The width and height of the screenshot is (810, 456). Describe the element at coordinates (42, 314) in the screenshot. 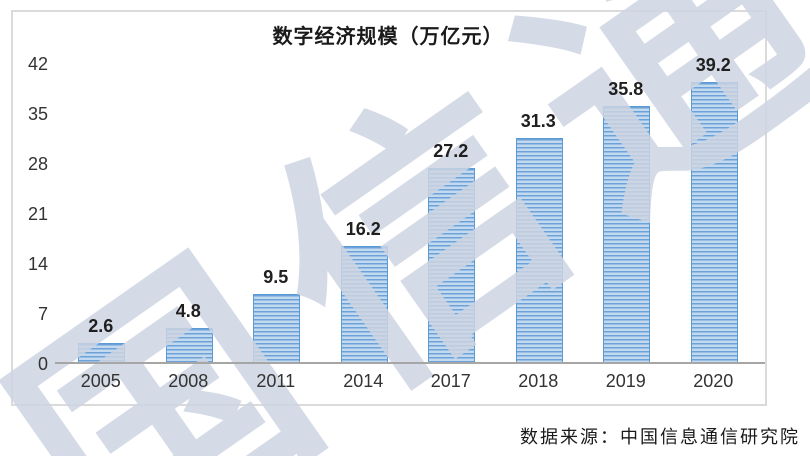

I see `y-axis-tick-label: 7` at that location.